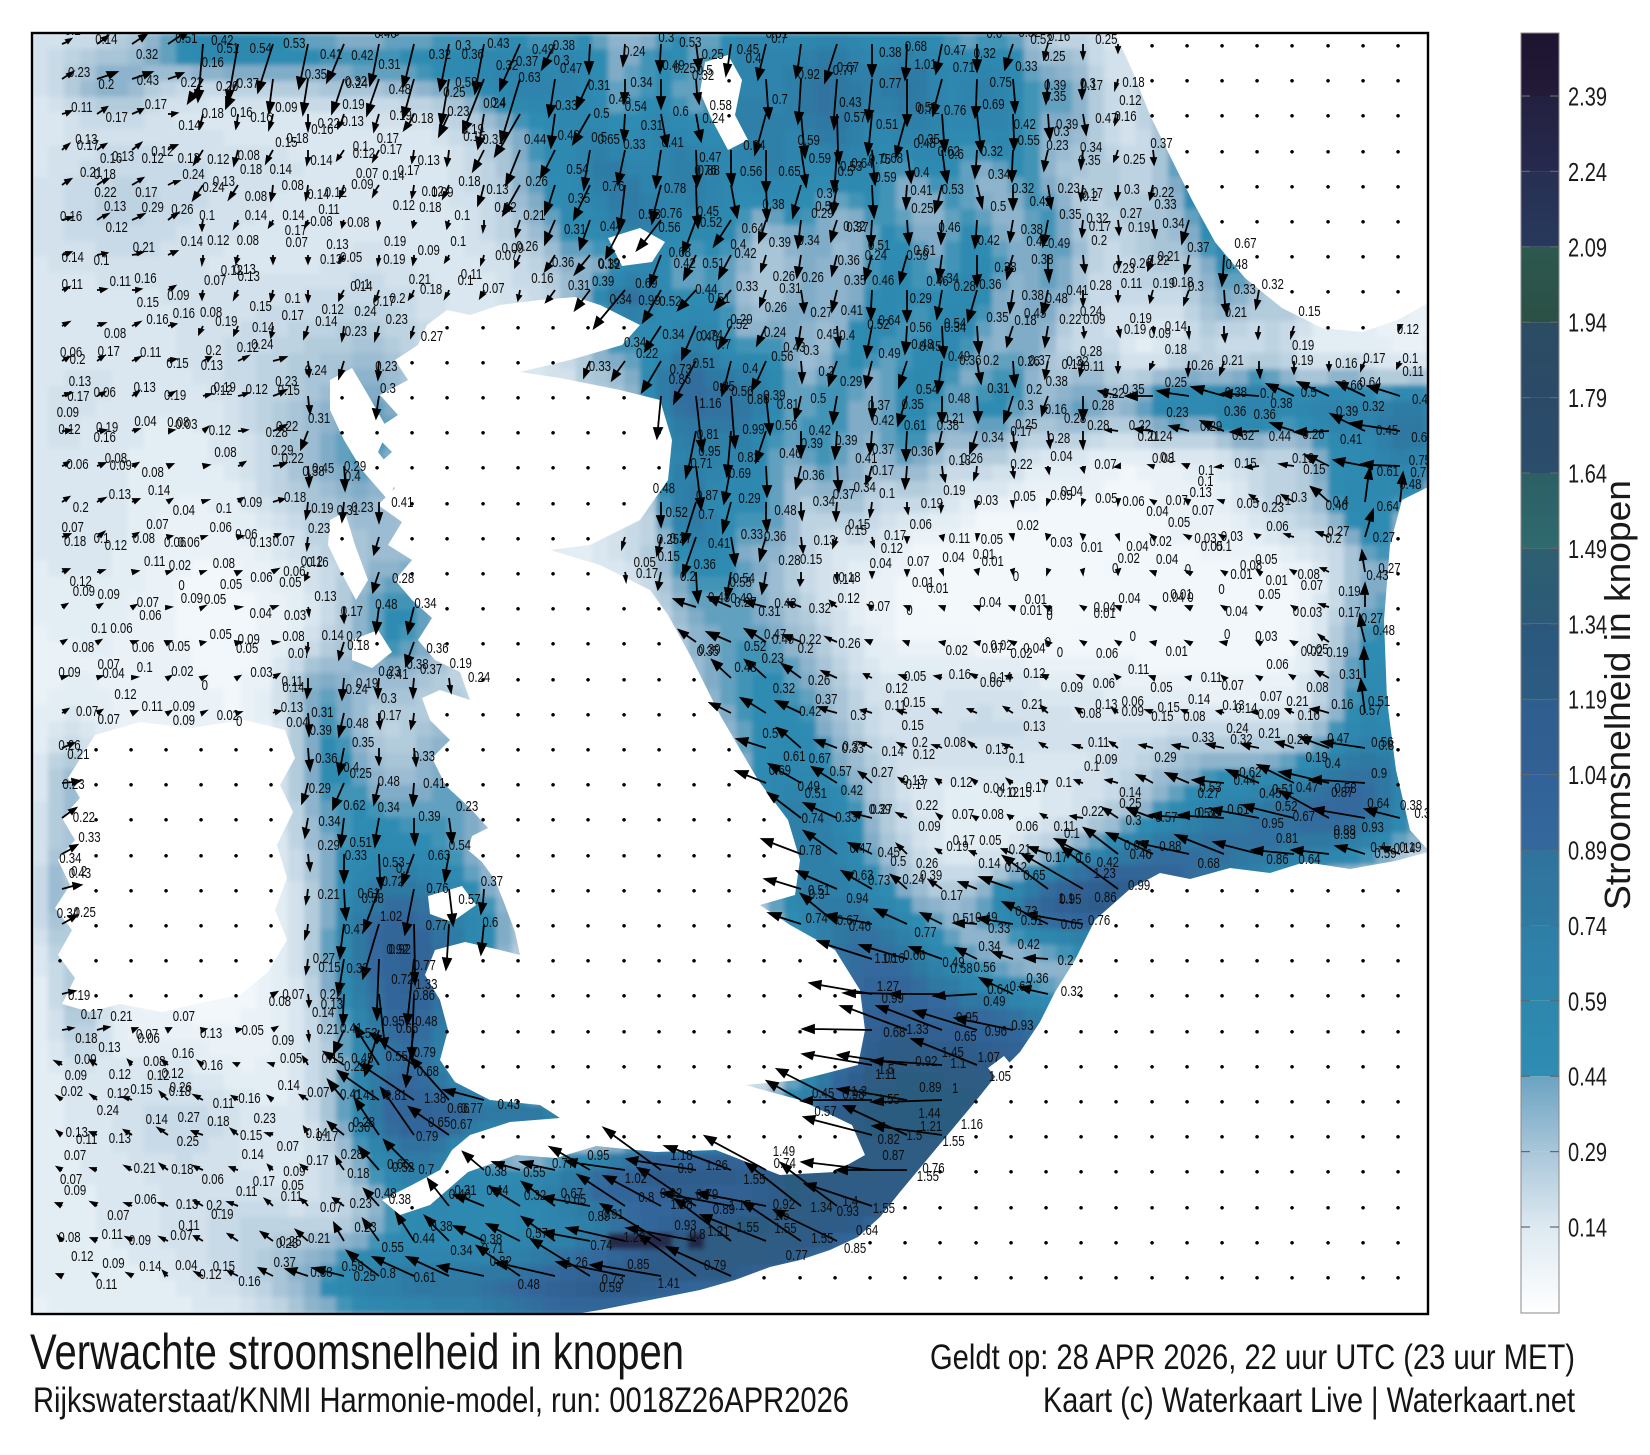 This screenshot has height=1455, width=1650. I want to click on svg-text: 0.25, so click(922, 208).